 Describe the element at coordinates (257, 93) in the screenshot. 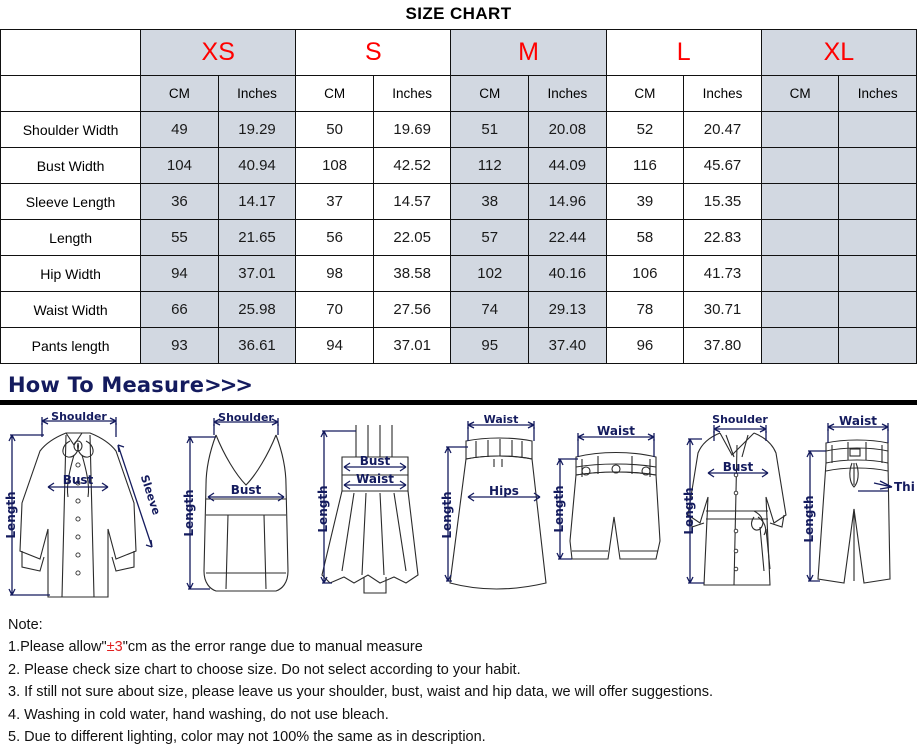

I see `unit-xs-inches: Inches` at that location.